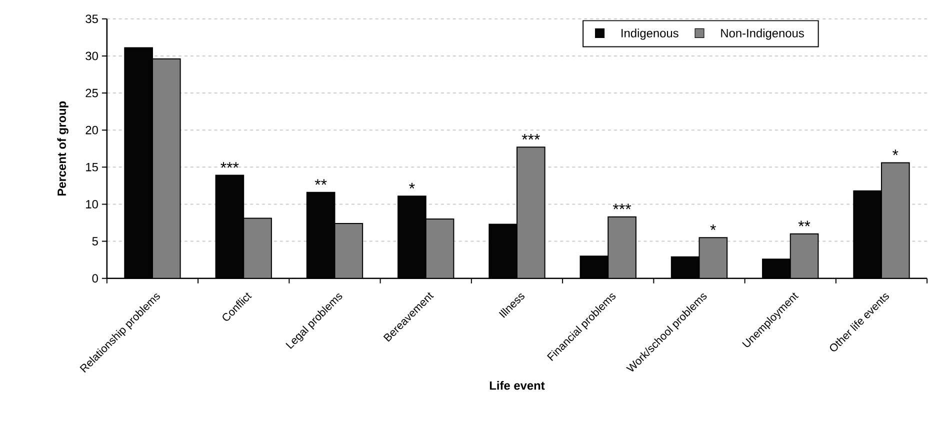 The width and height of the screenshot is (937, 445). I want to click on legend-label: Indigenous, so click(650, 34).